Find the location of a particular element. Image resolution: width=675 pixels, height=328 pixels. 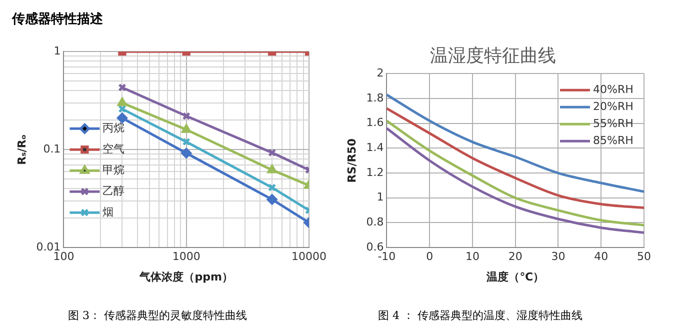

legend-label: 40%RH is located at coordinates (613, 89).